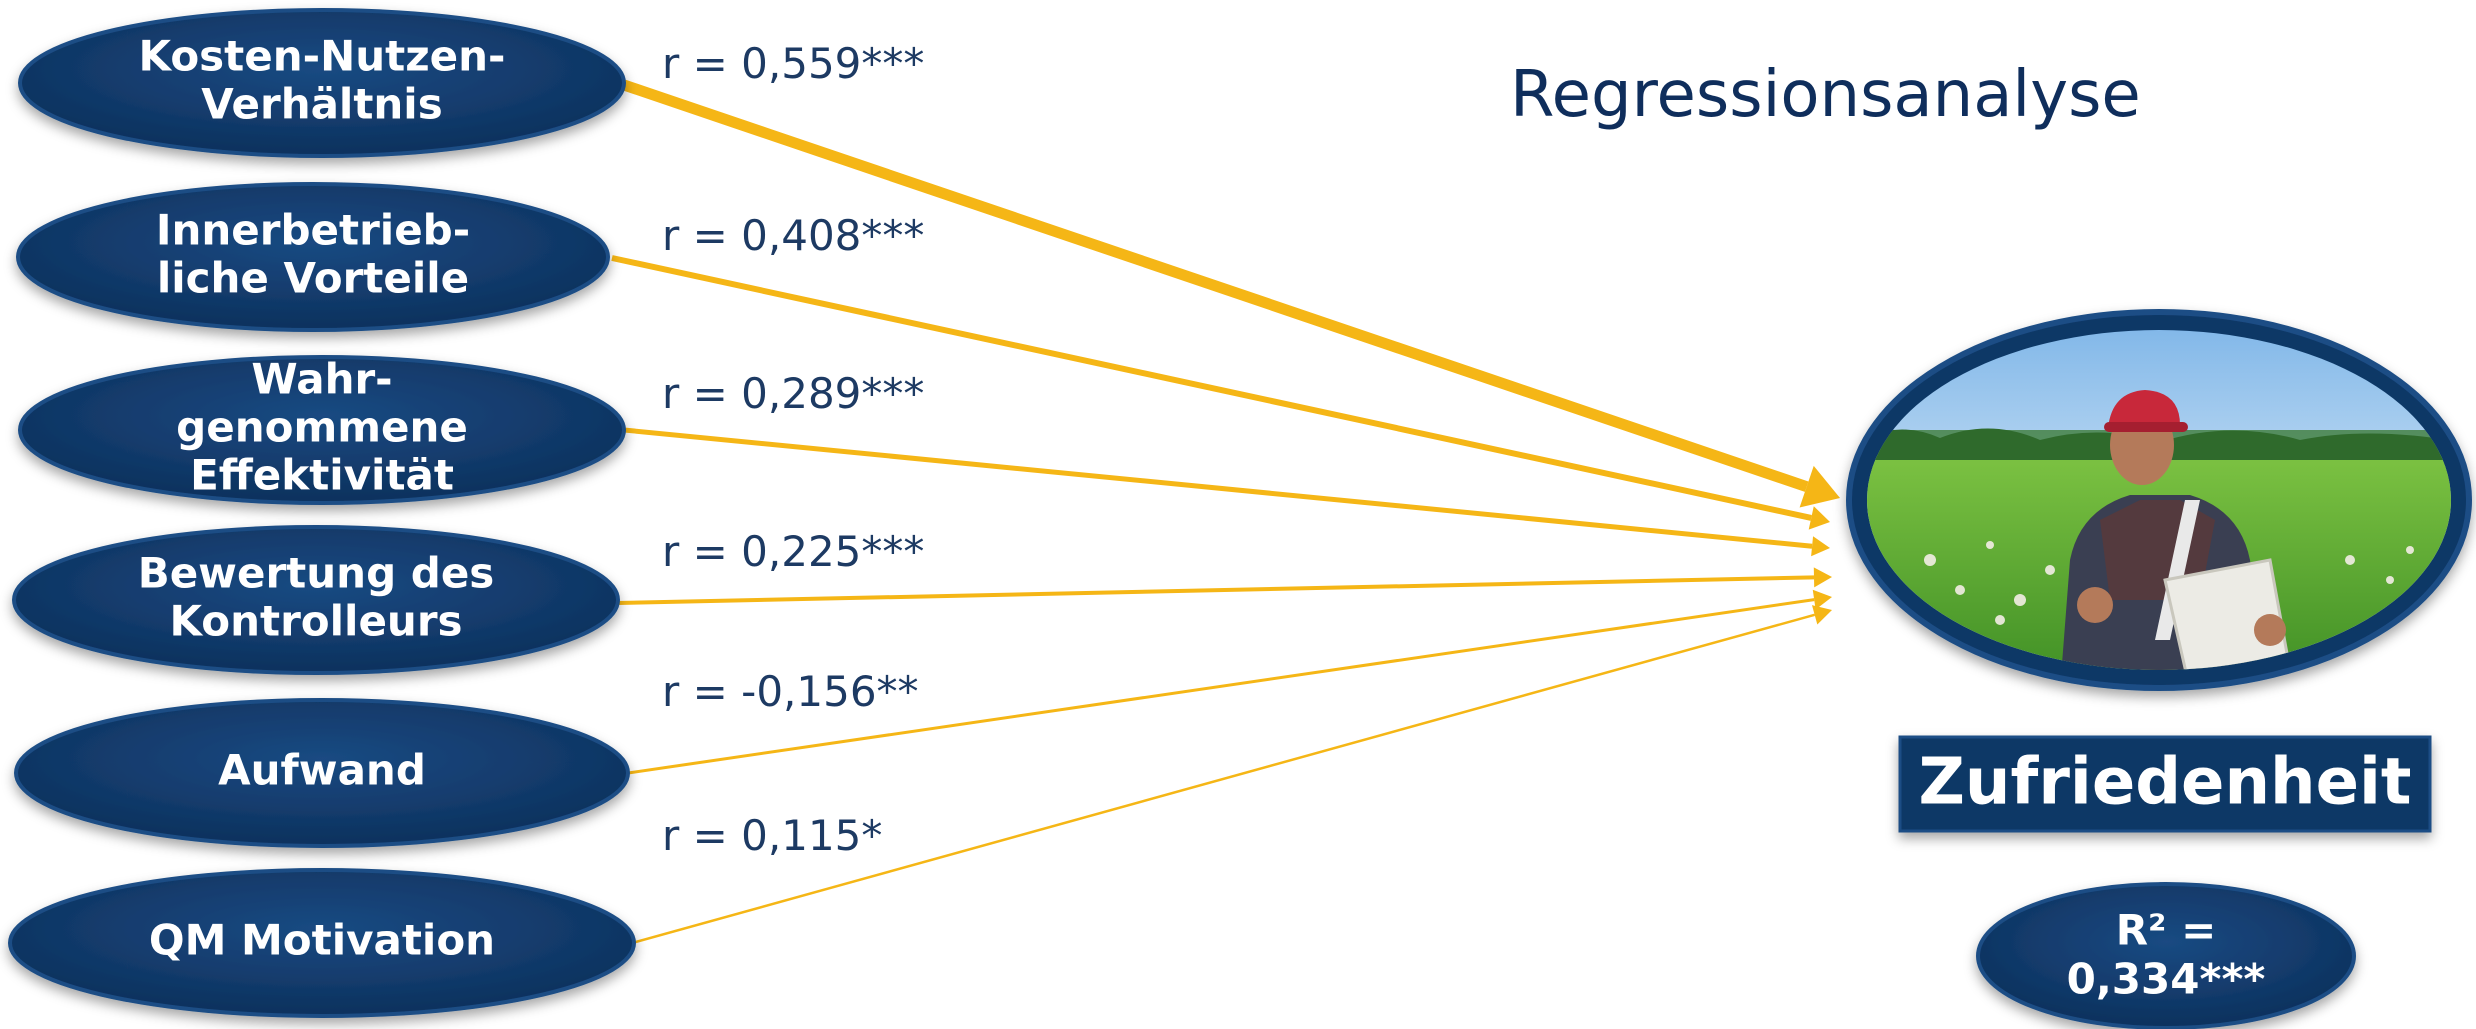 This screenshot has width=2476, height=1029. I want to click on correlation-label-2: r = 0,408***, so click(793, 235).